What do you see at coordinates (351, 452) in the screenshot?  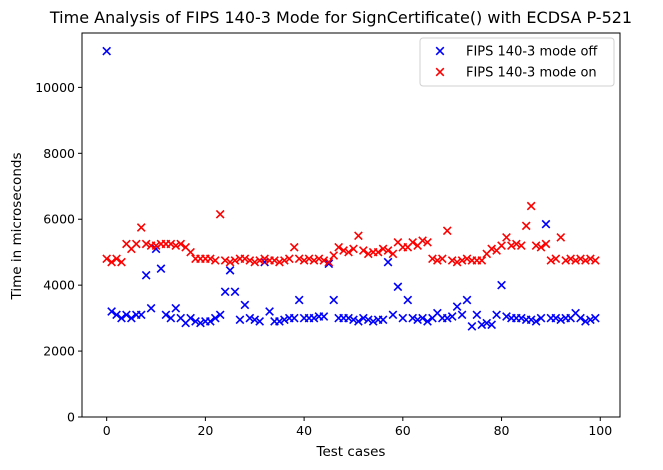 I see `x-axis-label: Test cases` at bounding box center [351, 452].